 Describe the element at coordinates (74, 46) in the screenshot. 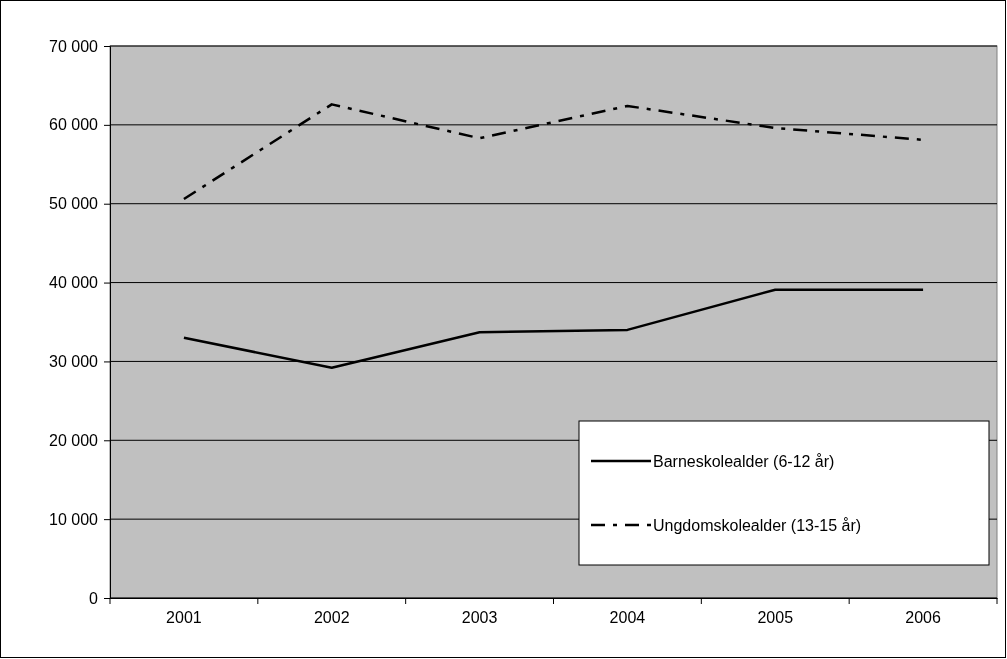

I see `y-tick-label: 70 000` at that location.